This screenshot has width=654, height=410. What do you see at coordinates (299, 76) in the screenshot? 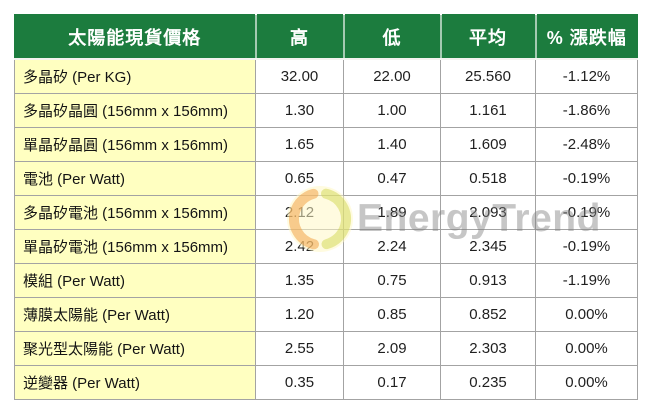
I see `cell-high: 32.00` at bounding box center [299, 76].